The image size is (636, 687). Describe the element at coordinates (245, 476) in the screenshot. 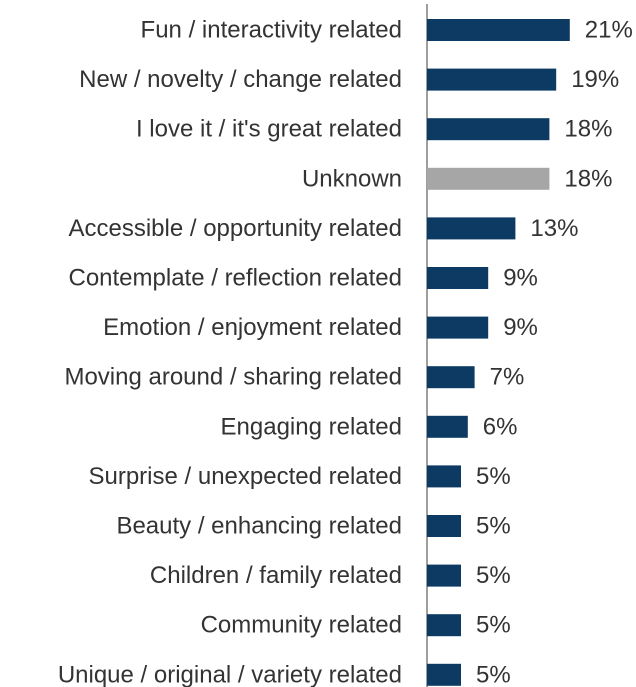

I see `category-label: Surprise / unexpected related` at that location.